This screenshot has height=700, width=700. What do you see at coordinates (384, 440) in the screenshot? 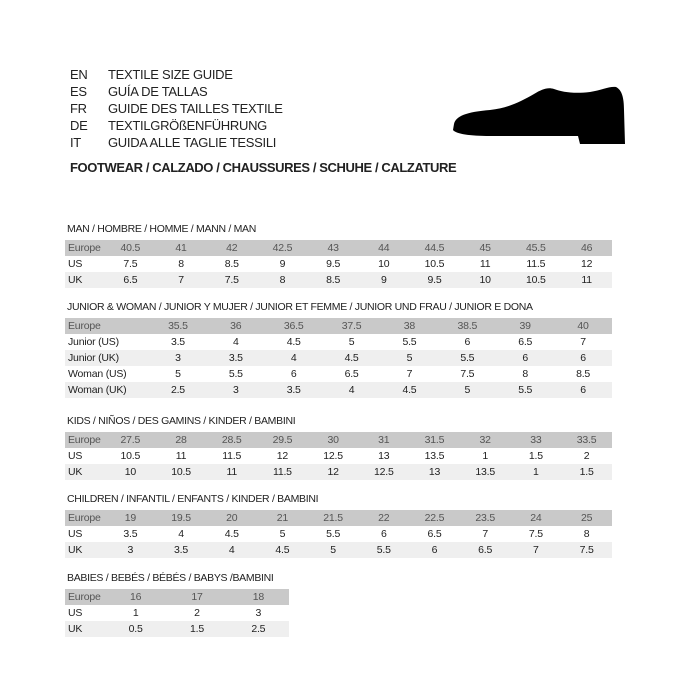
I see `size-cell: 31` at bounding box center [384, 440].